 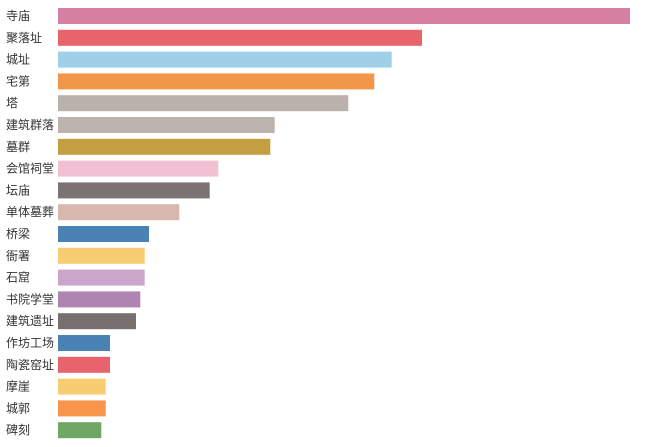 What do you see at coordinates (30, 124) in the screenshot?
I see `category-label-5: 建筑群落` at bounding box center [30, 124].